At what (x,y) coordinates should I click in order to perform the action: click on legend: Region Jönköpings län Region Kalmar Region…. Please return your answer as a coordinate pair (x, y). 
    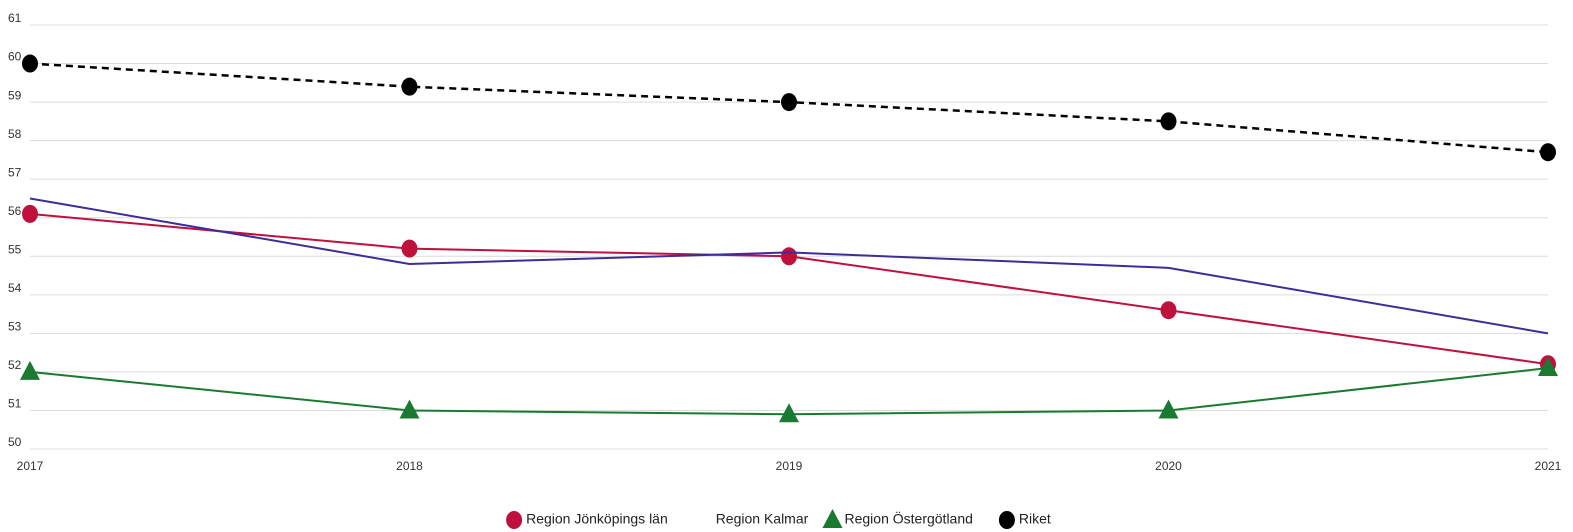
    Looking at the image, I should click on (778, 519).